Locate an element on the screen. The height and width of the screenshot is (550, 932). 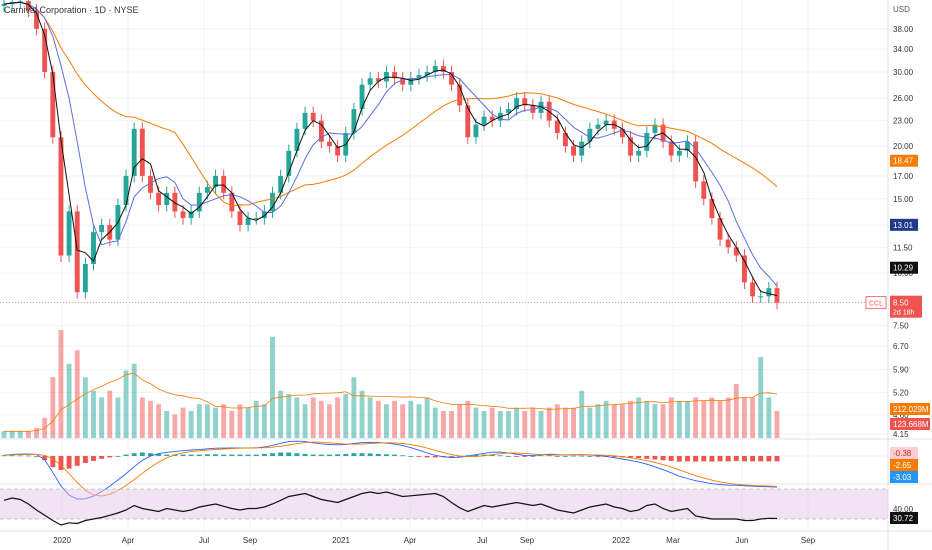
volume-last-badge-bg is located at coordinates (910, 424).